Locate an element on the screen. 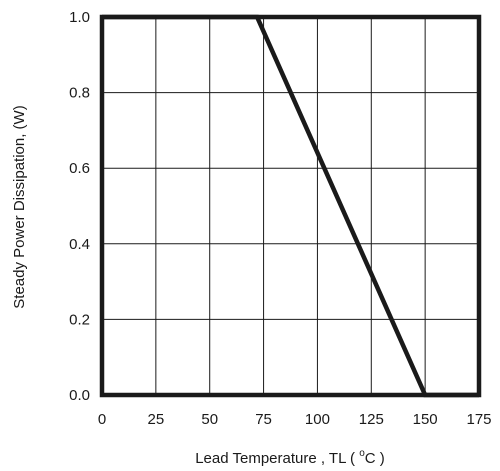  y-axis-title: Steady Power Dissipation, (W) is located at coordinates (19, 206).